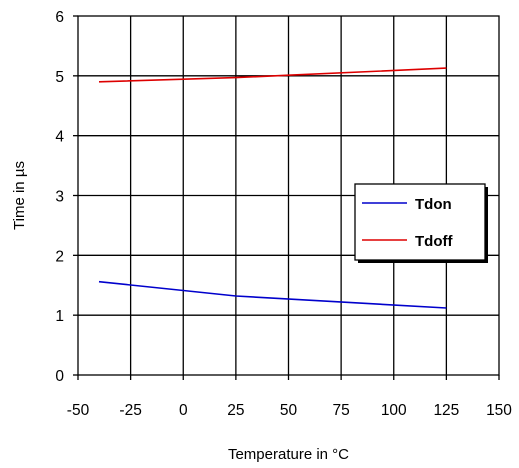 The height and width of the screenshot is (468, 519). What do you see at coordinates (341, 410) in the screenshot?
I see `x-tick-label: 75` at bounding box center [341, 410].